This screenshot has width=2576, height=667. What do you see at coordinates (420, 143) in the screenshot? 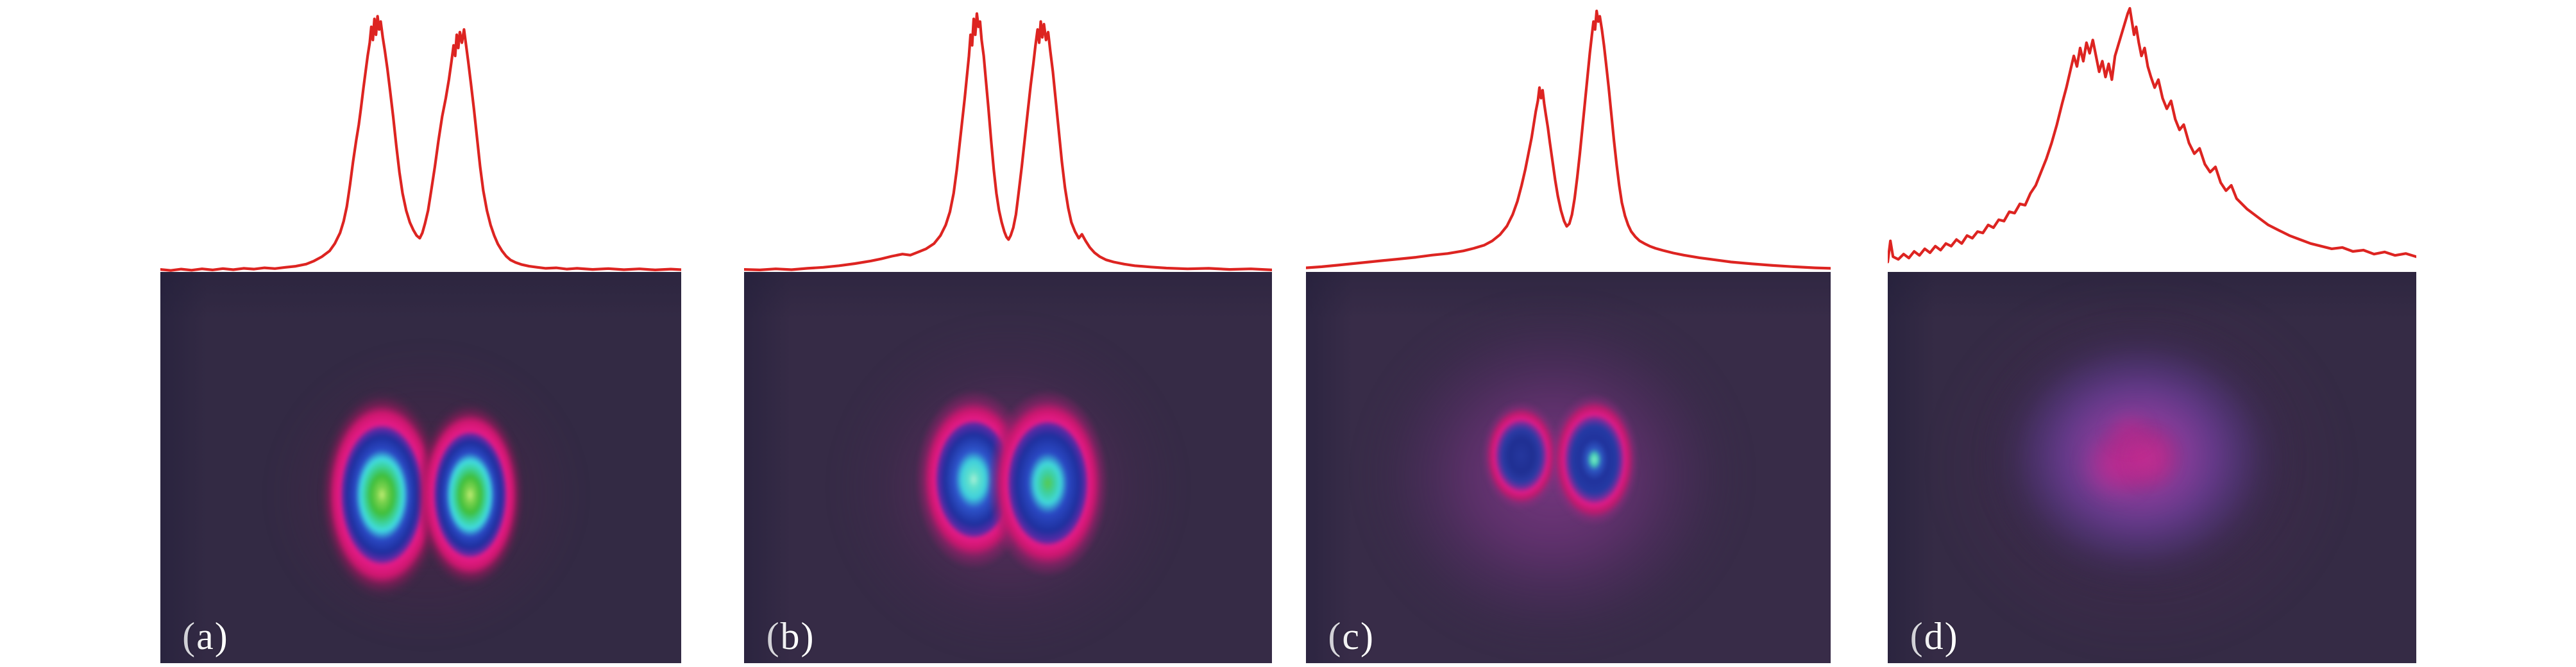
I see `profile-curve-a` at bounding box center [420, 143].